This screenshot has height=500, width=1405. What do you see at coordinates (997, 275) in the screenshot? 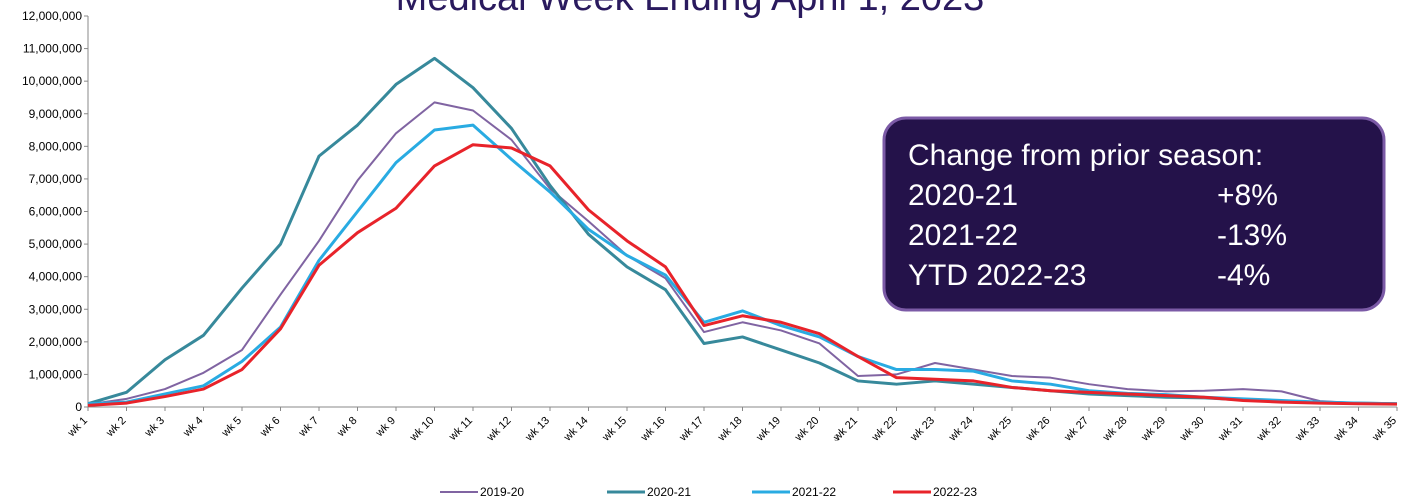
I see `annotation-label: YTD 2022-23` at bounding box center [997, 275].